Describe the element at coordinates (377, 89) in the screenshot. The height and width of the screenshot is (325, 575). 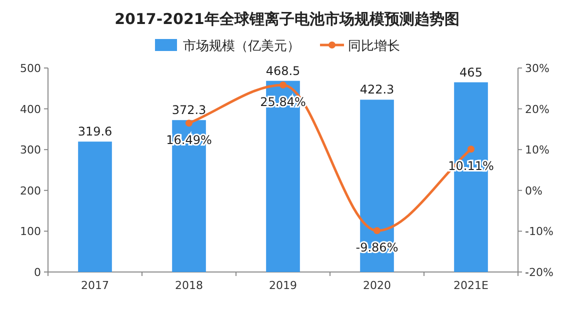
I see `data-label: 422.3` at that location.